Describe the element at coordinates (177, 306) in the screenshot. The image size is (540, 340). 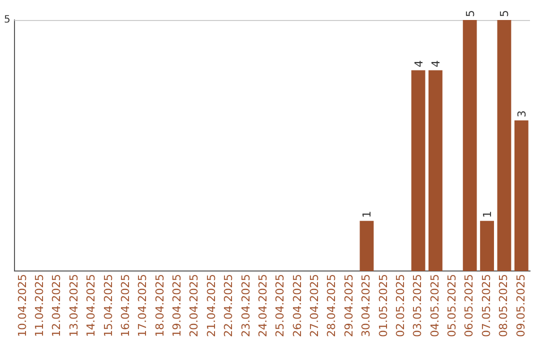
I see `x-tick-label: 19.04.2025` at that location.